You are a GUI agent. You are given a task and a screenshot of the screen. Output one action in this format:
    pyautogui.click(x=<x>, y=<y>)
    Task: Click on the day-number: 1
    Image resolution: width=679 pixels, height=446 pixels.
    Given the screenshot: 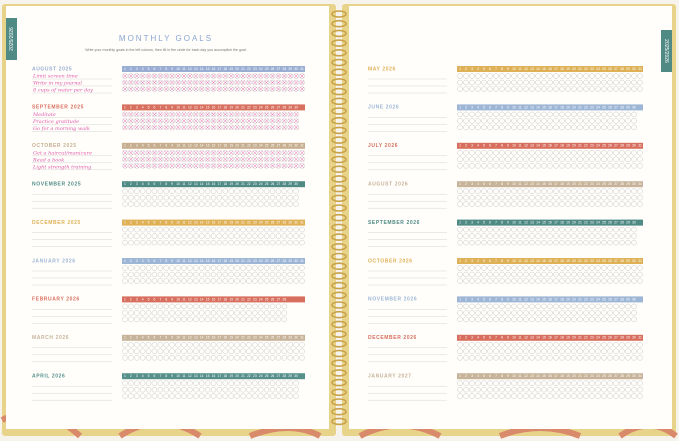 What is the action you would take?
    pyautogui.click(x=125, y=338)
    